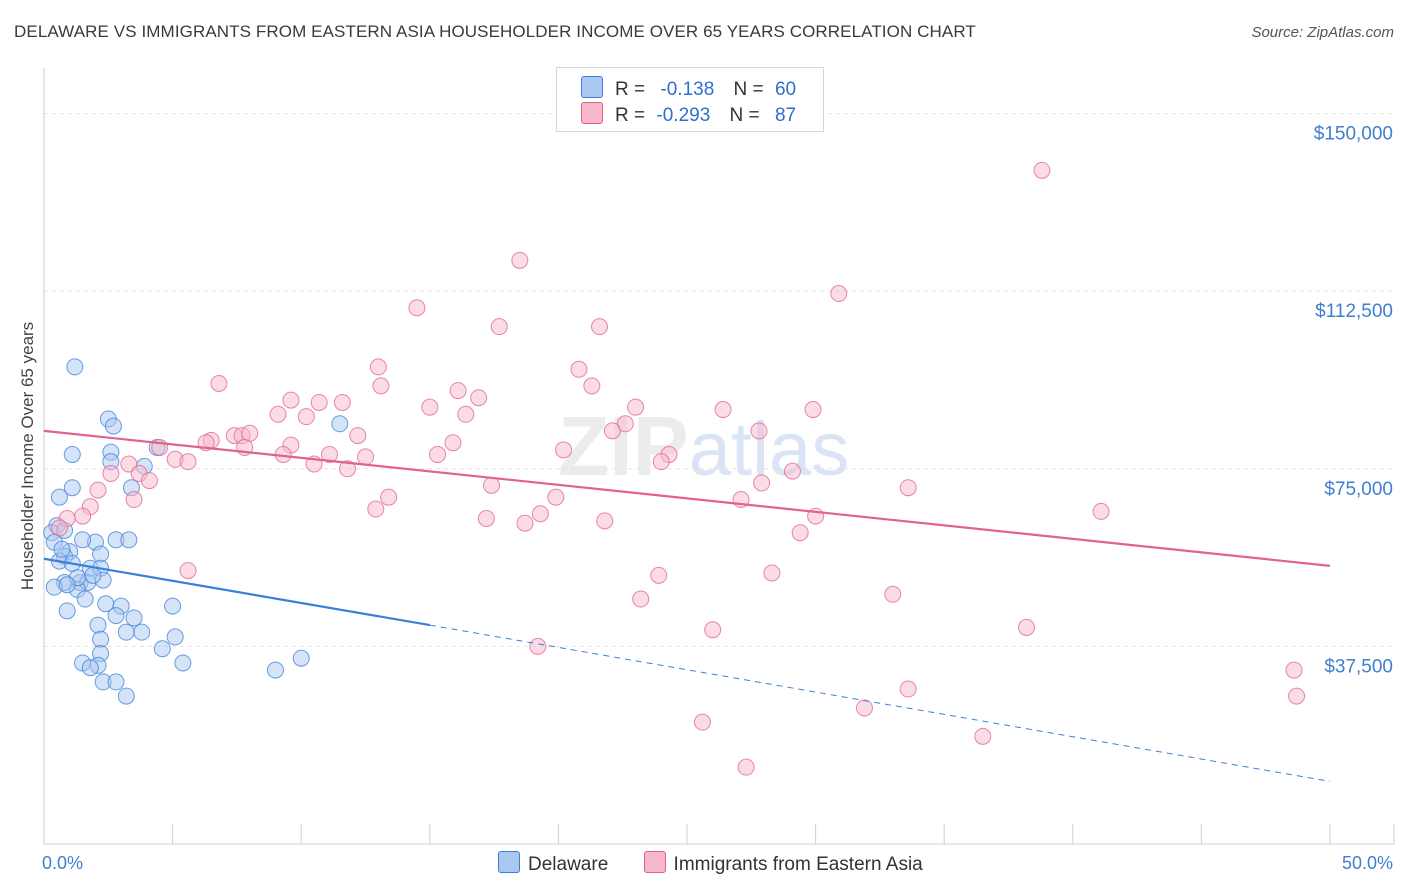 This screenshot has width=1406, height=892. What do you see at coordinates (1358, 666) in the screenshot?
I see `y-tick-label: $37,500` at bounding box center [1358, 666].